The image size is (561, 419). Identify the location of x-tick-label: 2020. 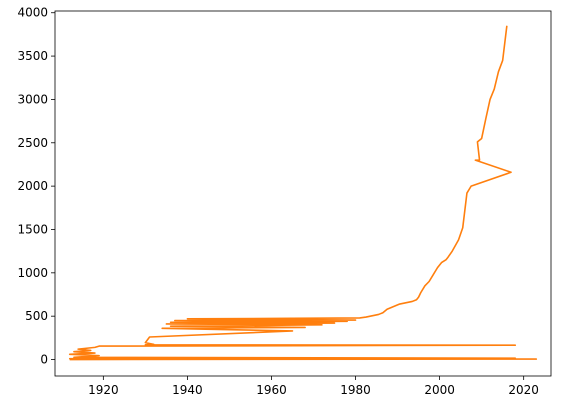
(523, 390).